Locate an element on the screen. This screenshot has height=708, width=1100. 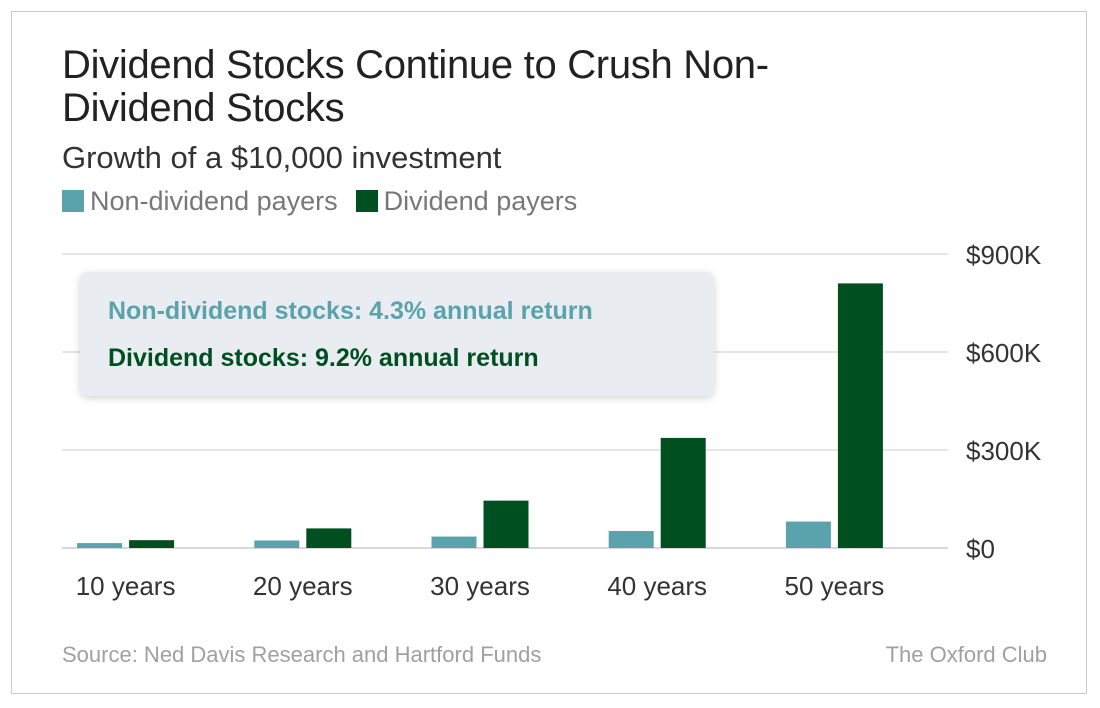
x-axis-ticks: 10 years 20 years 30 years 40 years 50 years is located at coordinates (480, 586).